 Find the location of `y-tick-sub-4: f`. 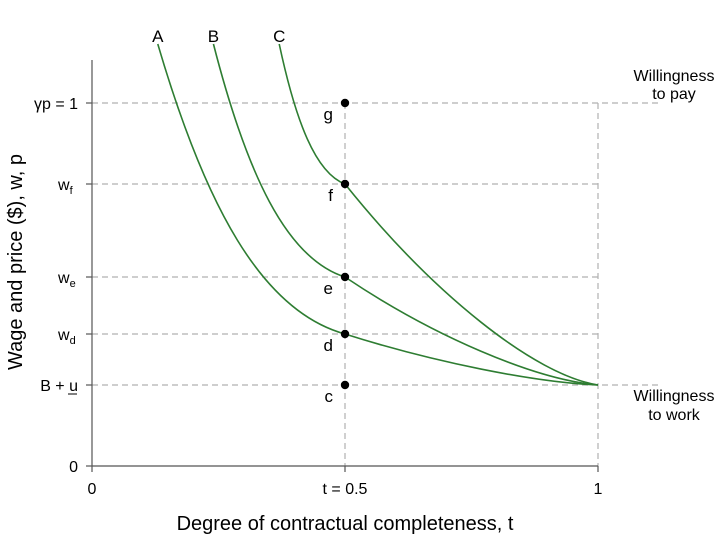

y-tick-sub-4: f is located at coordinates (72, 191).